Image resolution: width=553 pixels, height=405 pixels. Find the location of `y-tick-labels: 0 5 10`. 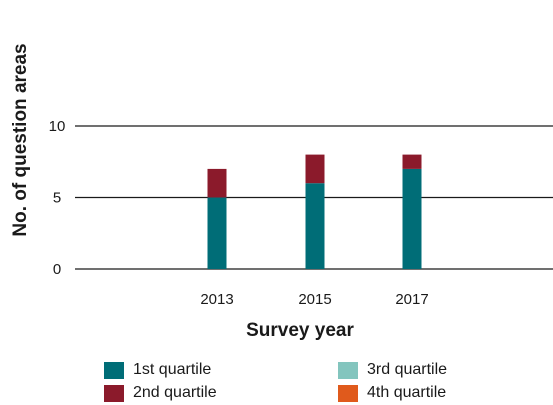

y-tick-labels: 0 5 10 is located at coordinates (57, 198).